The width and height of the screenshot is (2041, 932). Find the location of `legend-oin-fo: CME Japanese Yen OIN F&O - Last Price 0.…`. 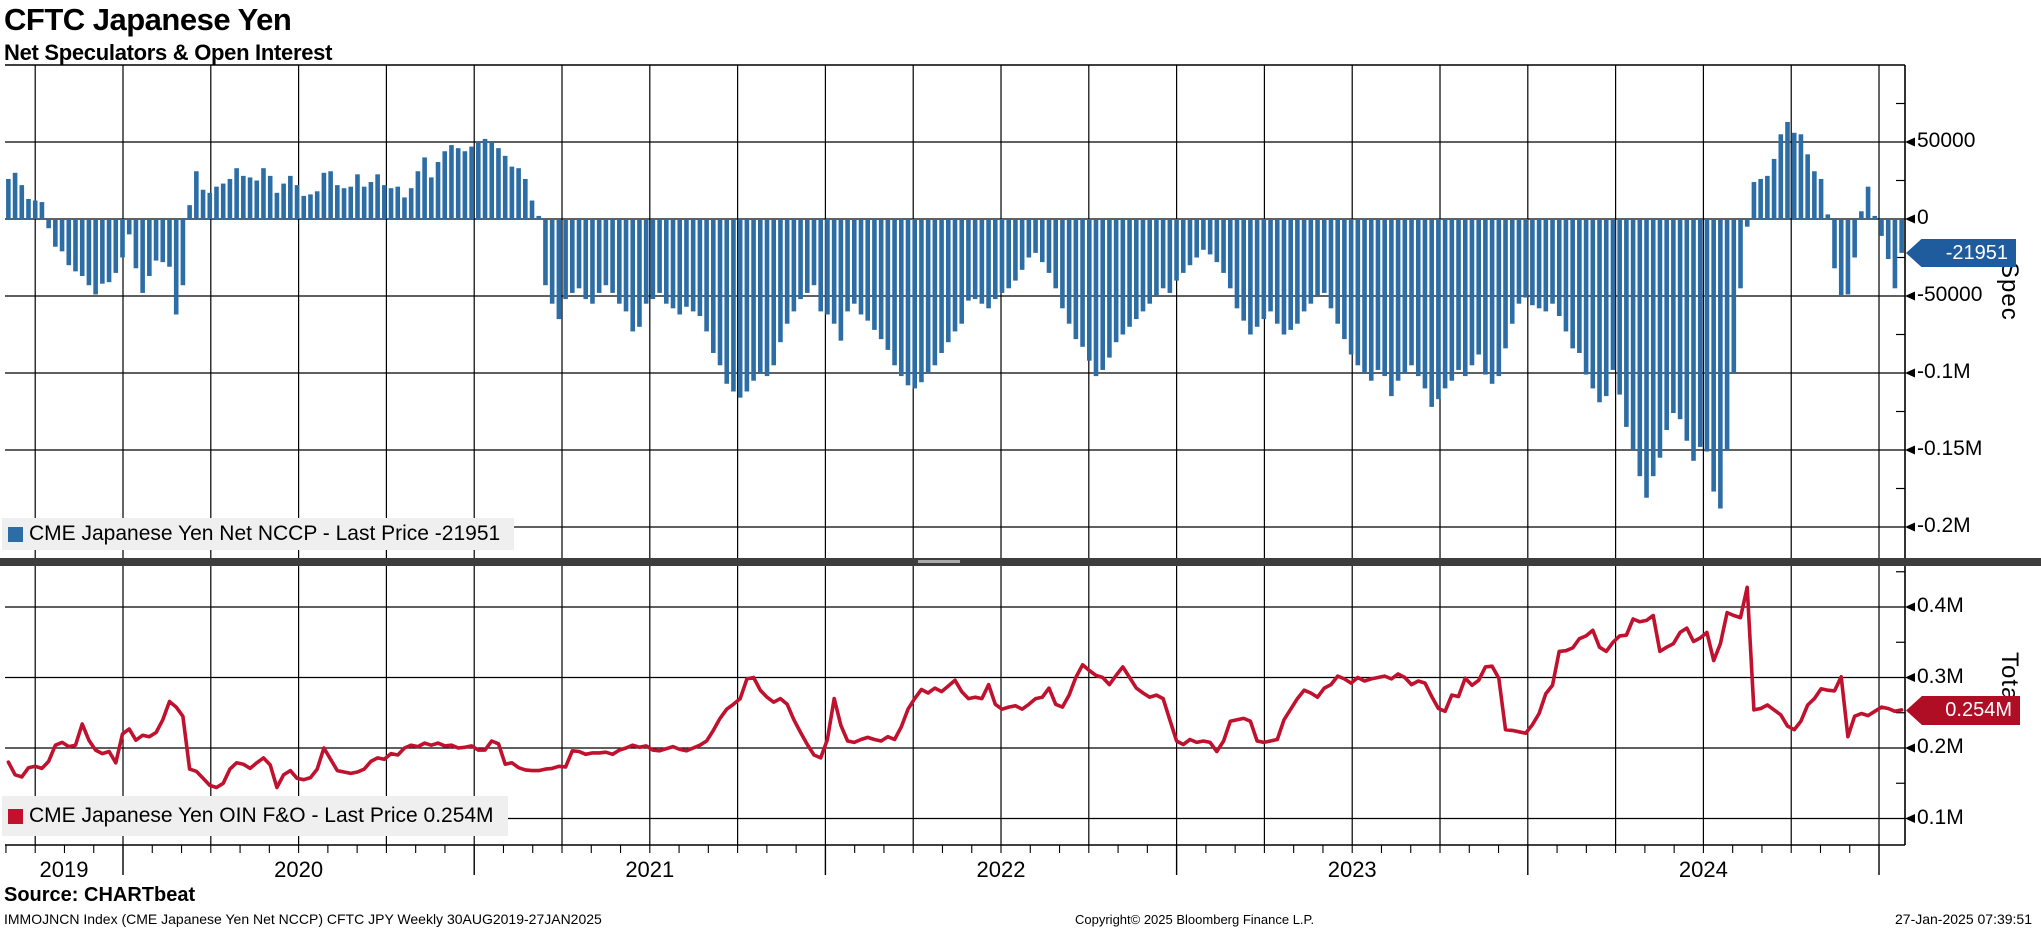

legend-oin-fo: CME Japanese Yen OIN F&O - Last Price 0.… is located at coordinates (255, 816).